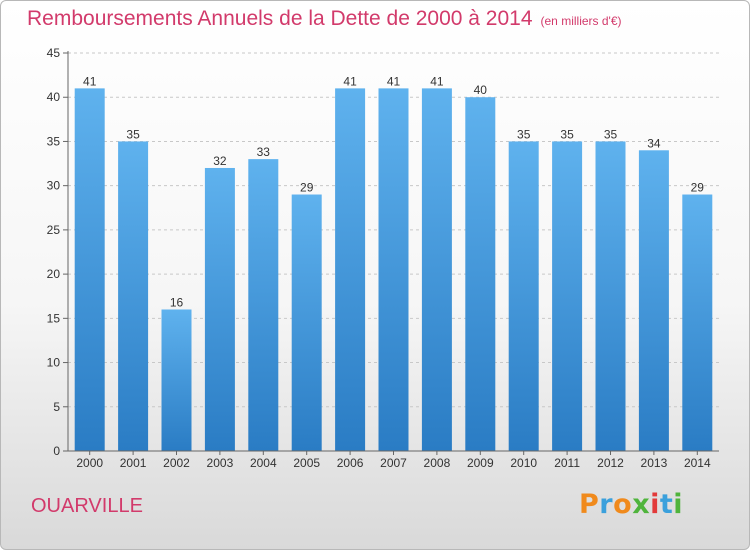 Image resolution: width=750 pixels, height=550 pixels. I want to click on x-tick-label-2004: 2004, so click(263, 463).